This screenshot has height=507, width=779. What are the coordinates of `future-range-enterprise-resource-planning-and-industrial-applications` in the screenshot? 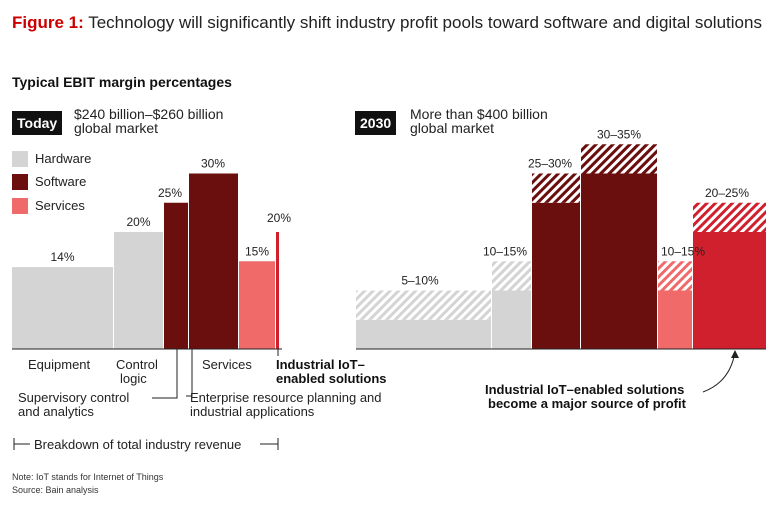 It's located at (619, 159).